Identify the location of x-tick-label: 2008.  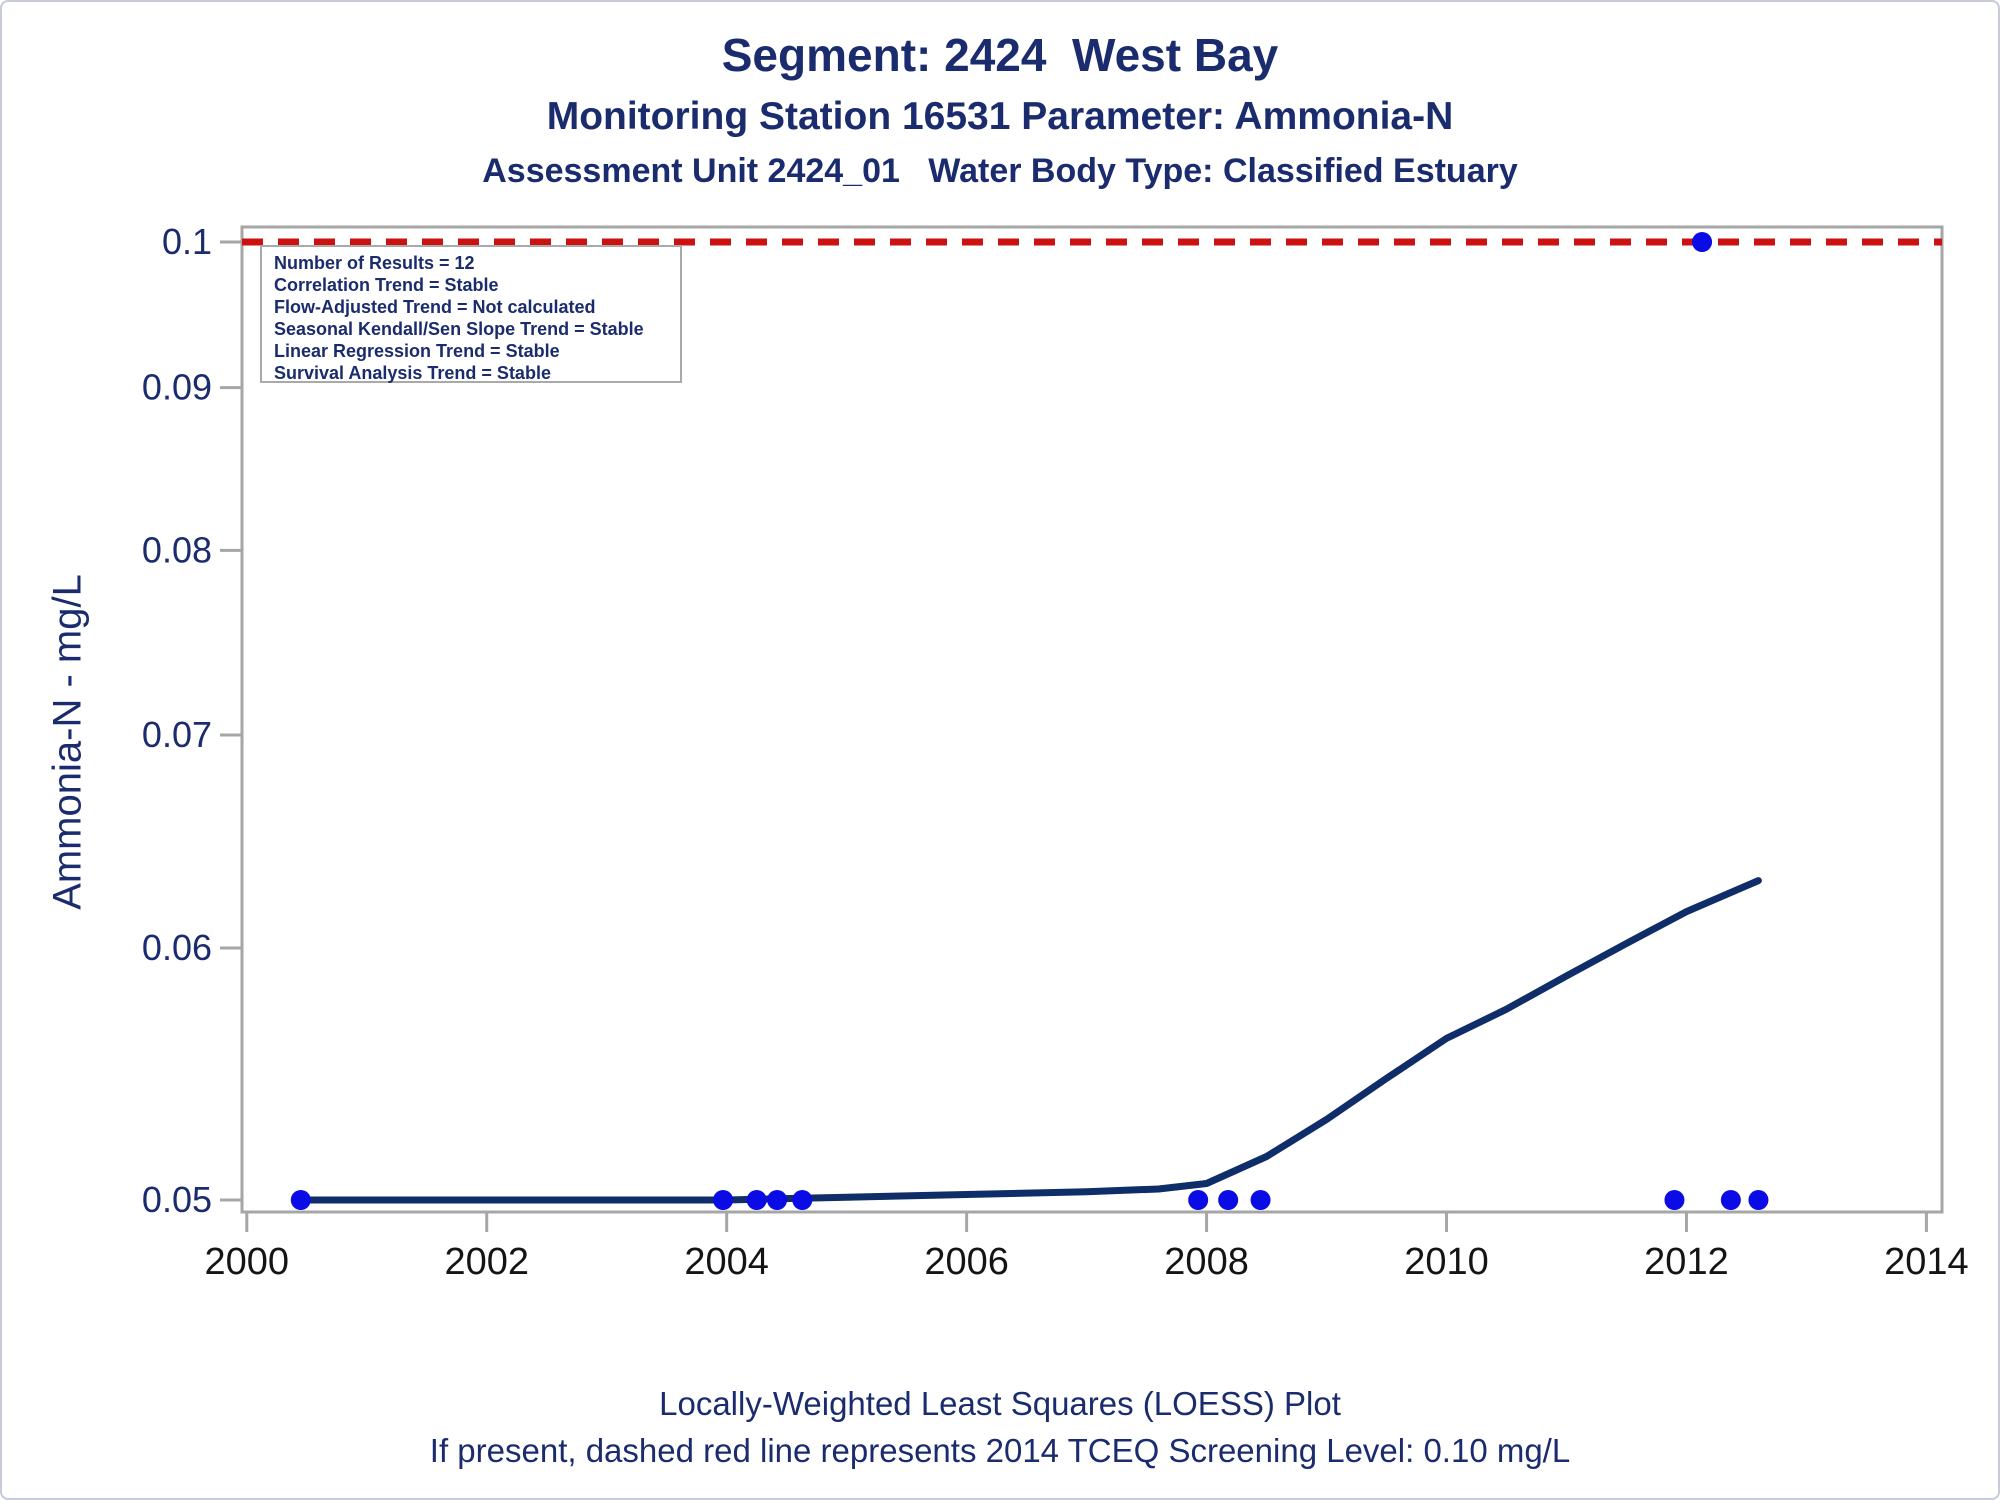
(1206, 1262).